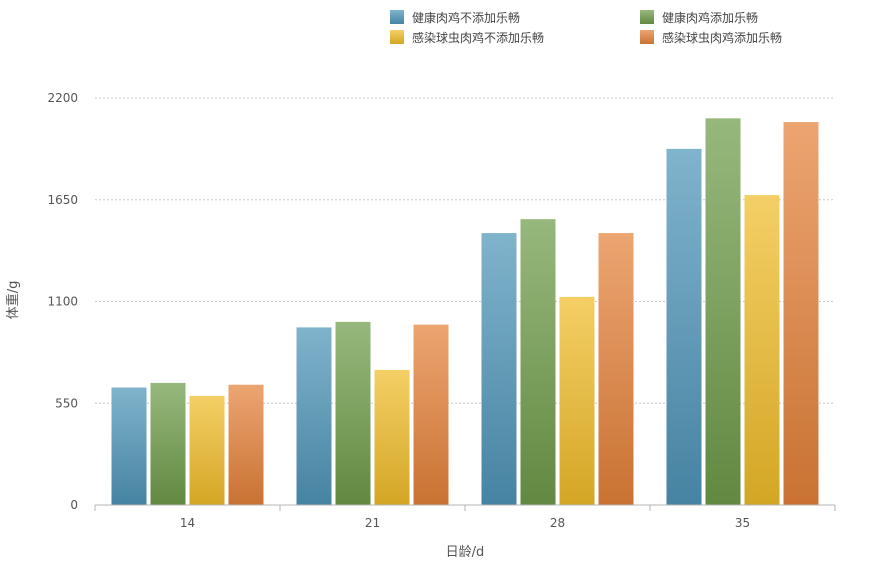  What do you see at coordinates (74, 505) in the screenshot?
I see `y-tick-label: 0` at bounding box center [74, 505].